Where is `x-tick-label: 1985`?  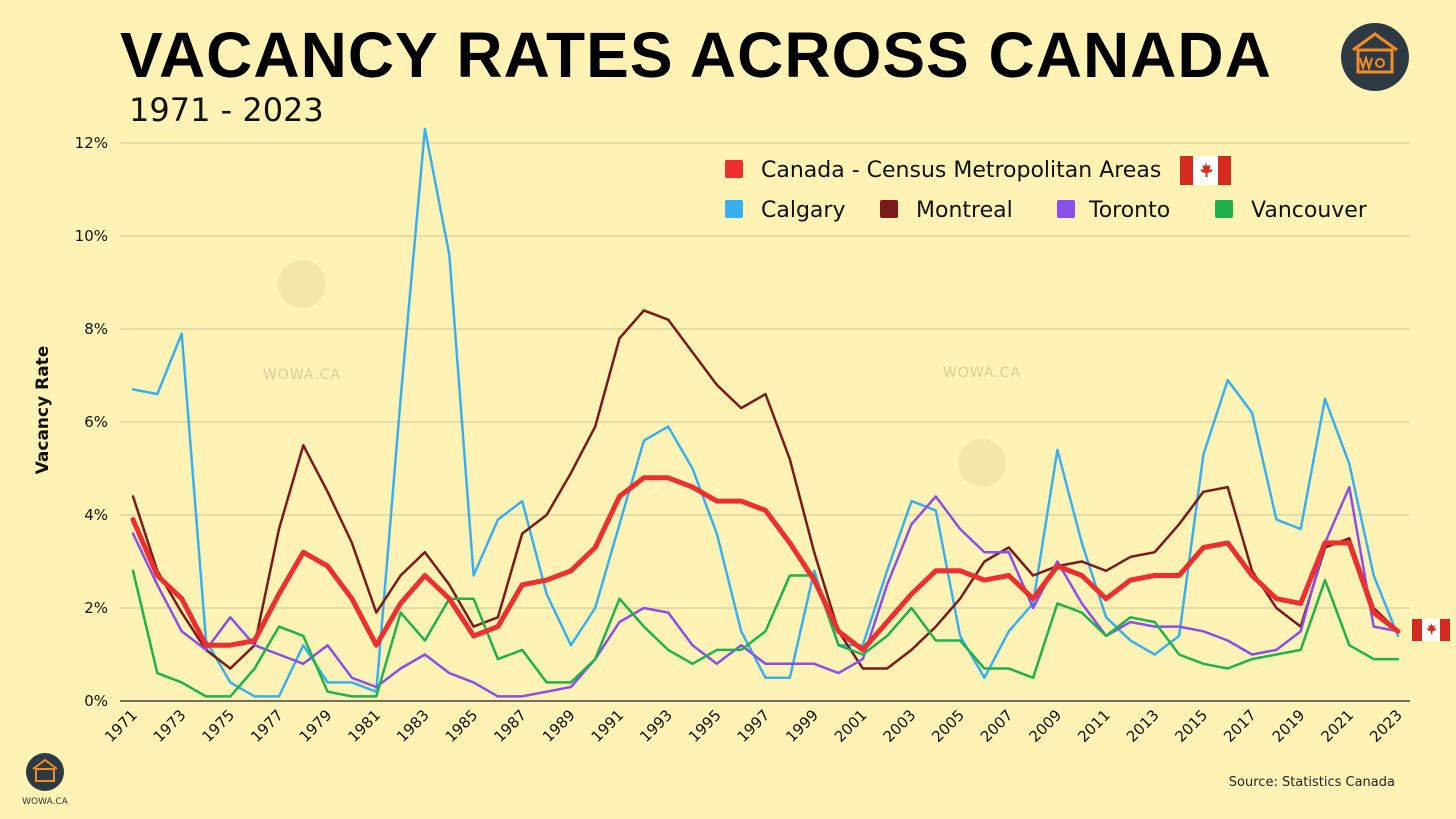 x-tick-label: 1985 is located at coordinates (462, 726).